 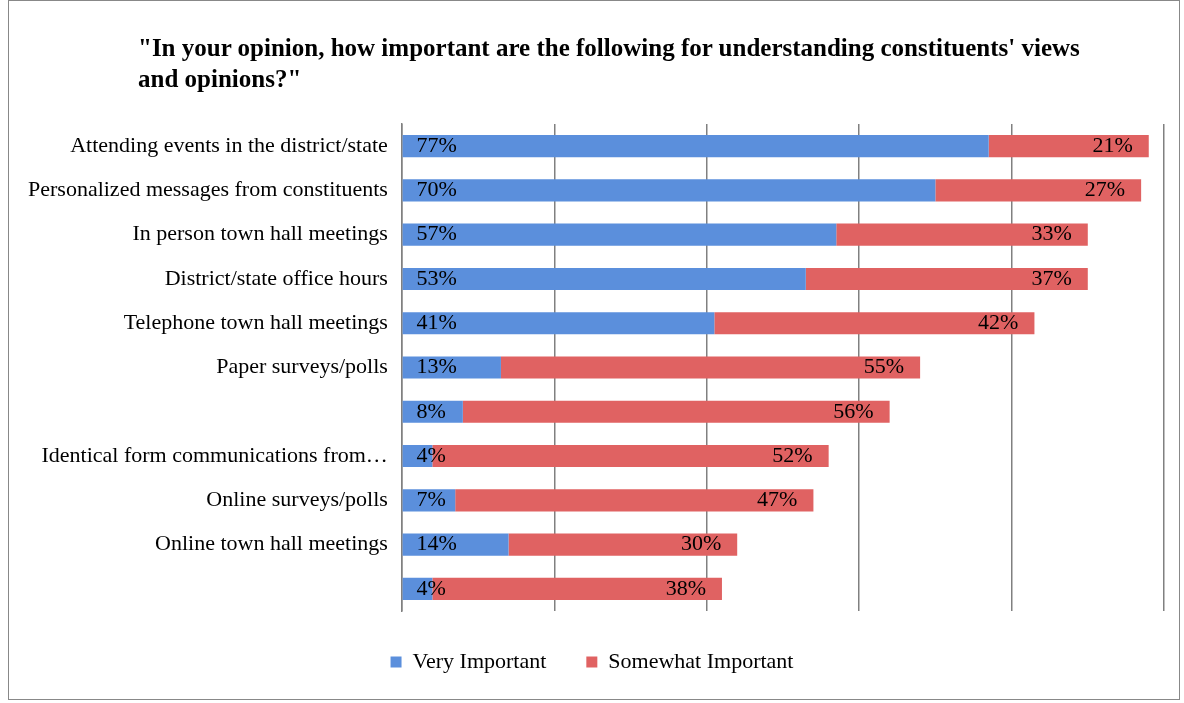 What do you see at coordinates (1105, 189) in the screenshot?
I see `data-label: 27%` at bounding box center [1105, 189].